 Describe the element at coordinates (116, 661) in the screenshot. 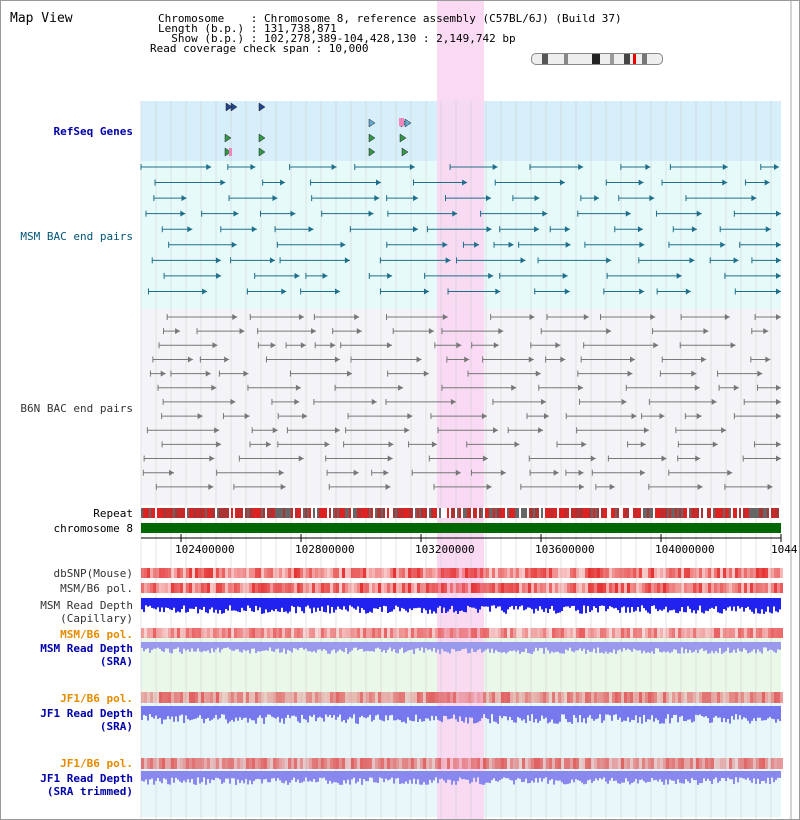

I see `track-label-msm-depth-sra-sub: (SRA)` at that location.